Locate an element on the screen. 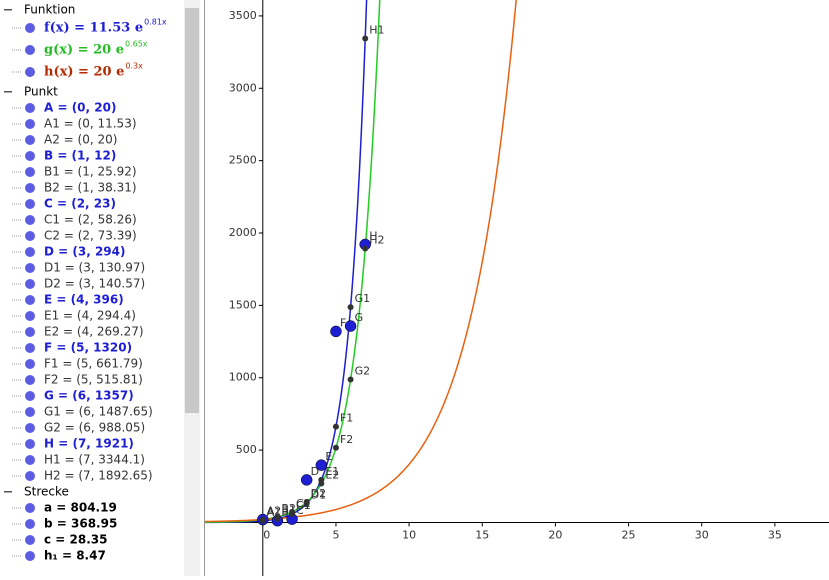 The height and width of the screenshot is (580, 829). algebra-item: b = 368.95 is located at coordinates (80, 524).